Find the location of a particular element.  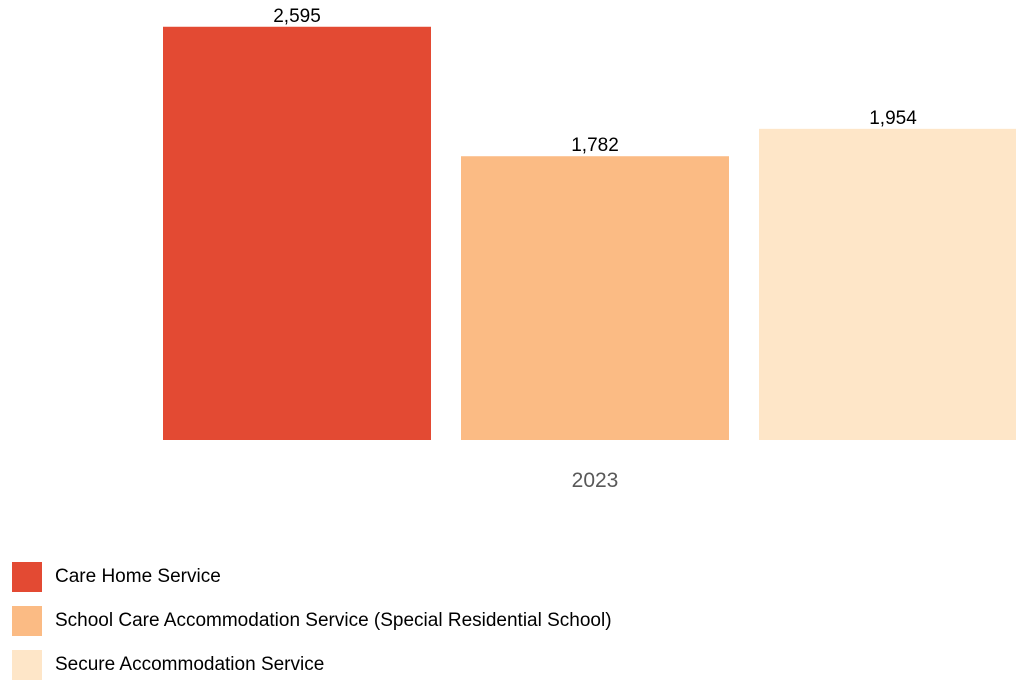

legend-item-secure-accommodation-service: Secure Accommodation Service is located at coordinates (312, 665).